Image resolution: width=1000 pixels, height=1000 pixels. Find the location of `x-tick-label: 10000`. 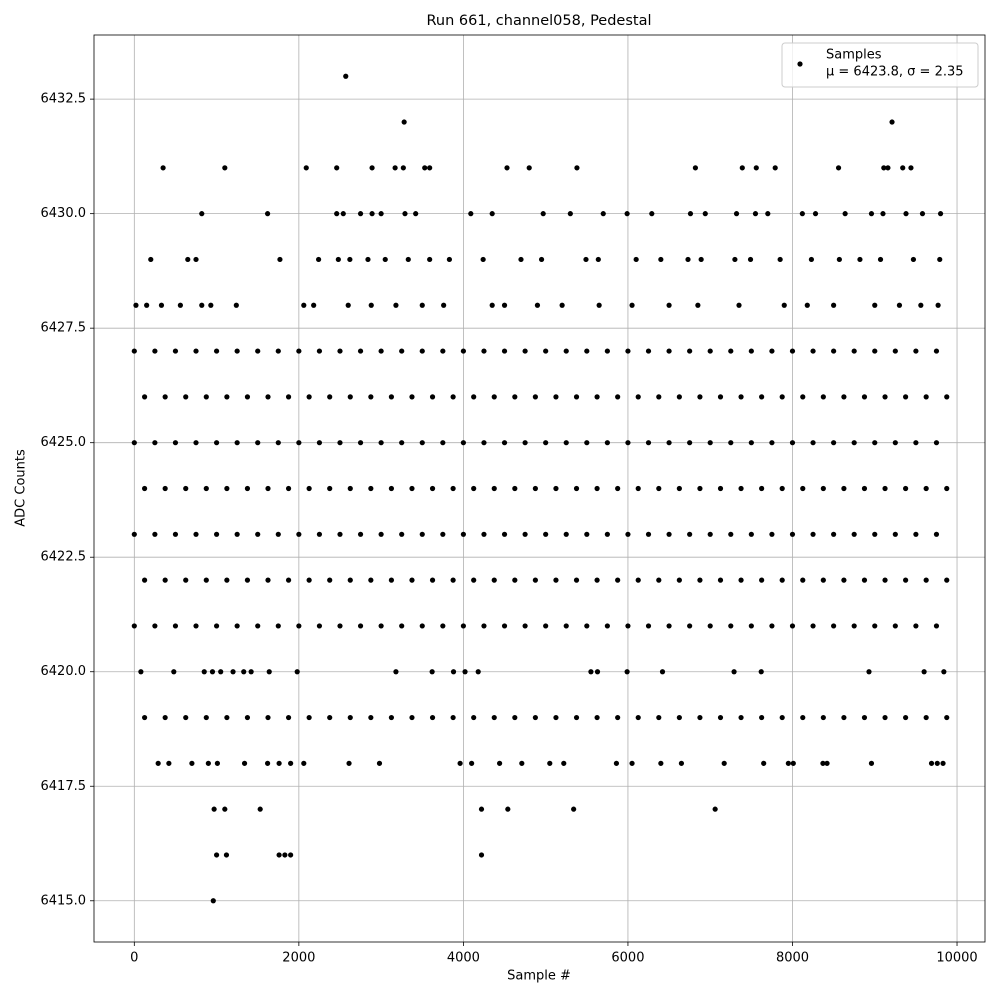

x-tick-label: 10000 is located at coordinates (956, 958).